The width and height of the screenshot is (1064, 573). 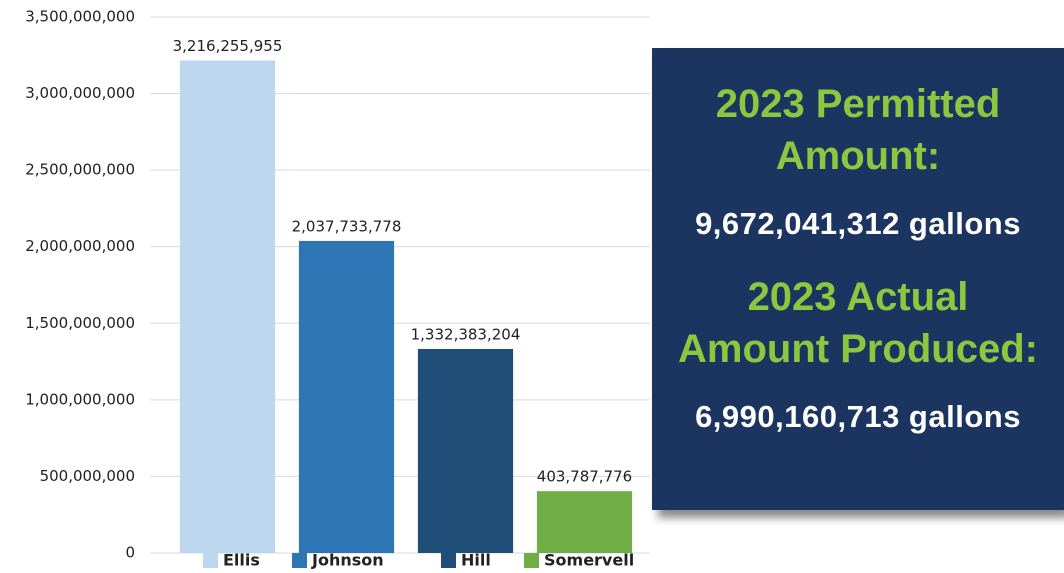 I want to click on y-tick-label: 2,500,000,000, so click(x=80, y=170).